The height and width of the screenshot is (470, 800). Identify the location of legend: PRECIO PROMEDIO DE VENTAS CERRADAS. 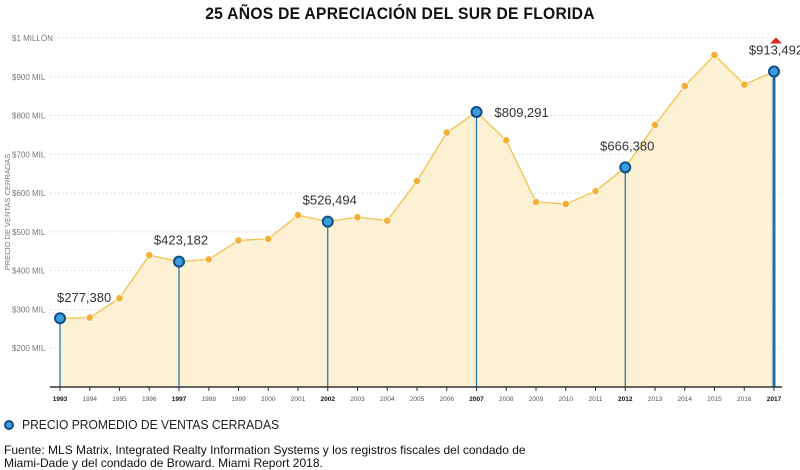
(151, 424).